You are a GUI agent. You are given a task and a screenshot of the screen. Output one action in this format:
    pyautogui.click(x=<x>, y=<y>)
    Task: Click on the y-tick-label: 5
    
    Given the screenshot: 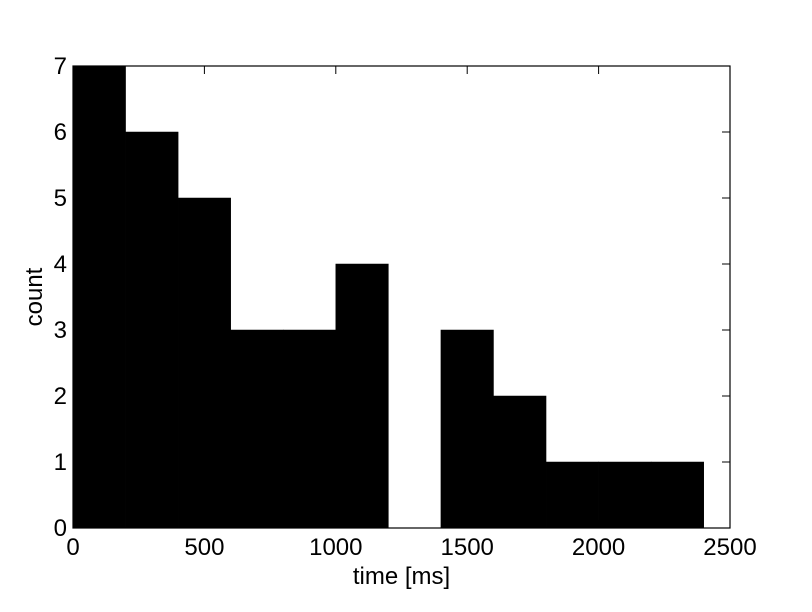 What is the action you would take?
    pyautogui.click(x=60, y=198)
    